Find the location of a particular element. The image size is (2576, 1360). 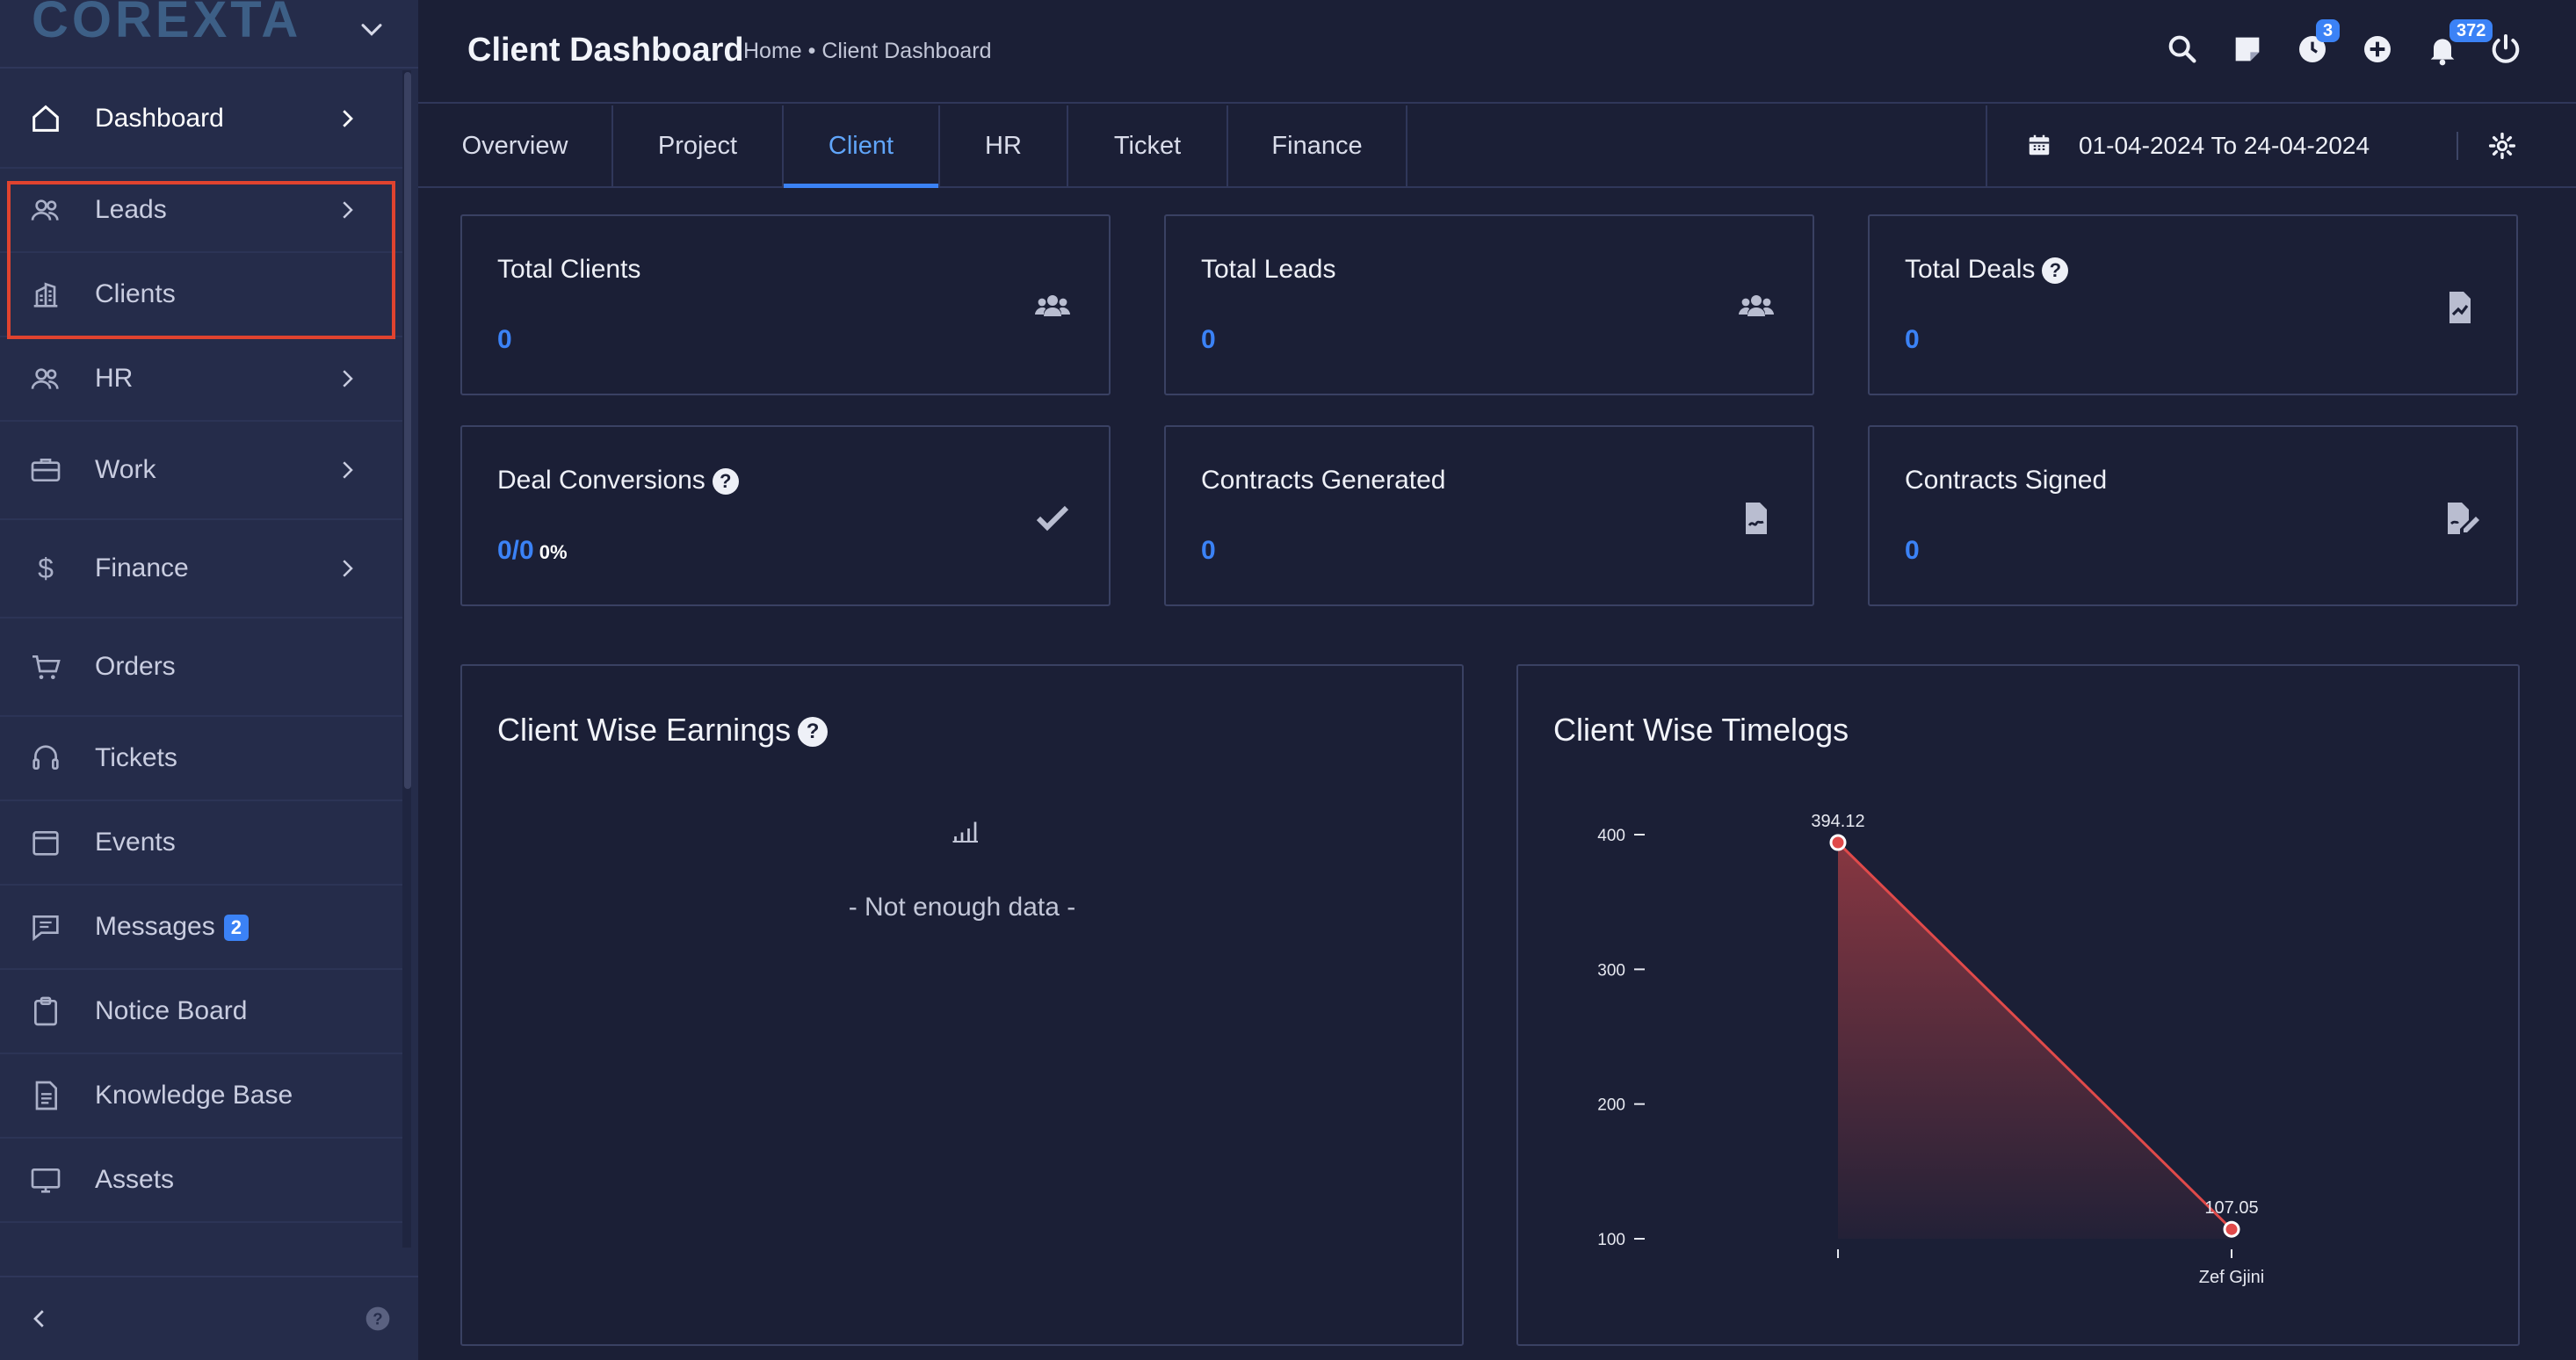

series-area is located at coordinates (2035, 1041).